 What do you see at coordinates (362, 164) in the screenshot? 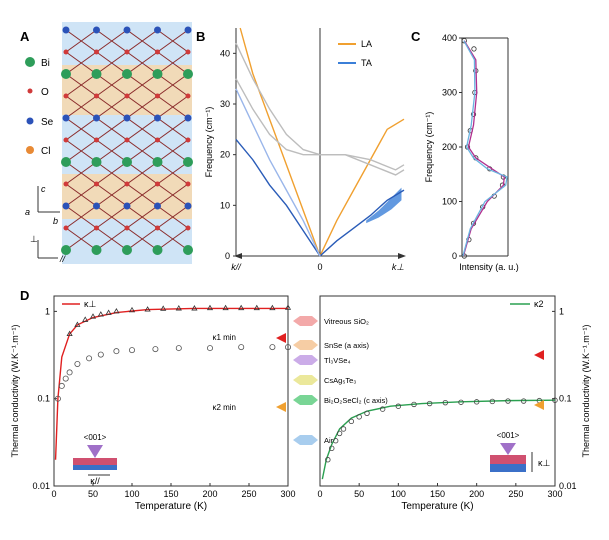
I see `dispersion-optic2-right` at bounding box center [362, 164].